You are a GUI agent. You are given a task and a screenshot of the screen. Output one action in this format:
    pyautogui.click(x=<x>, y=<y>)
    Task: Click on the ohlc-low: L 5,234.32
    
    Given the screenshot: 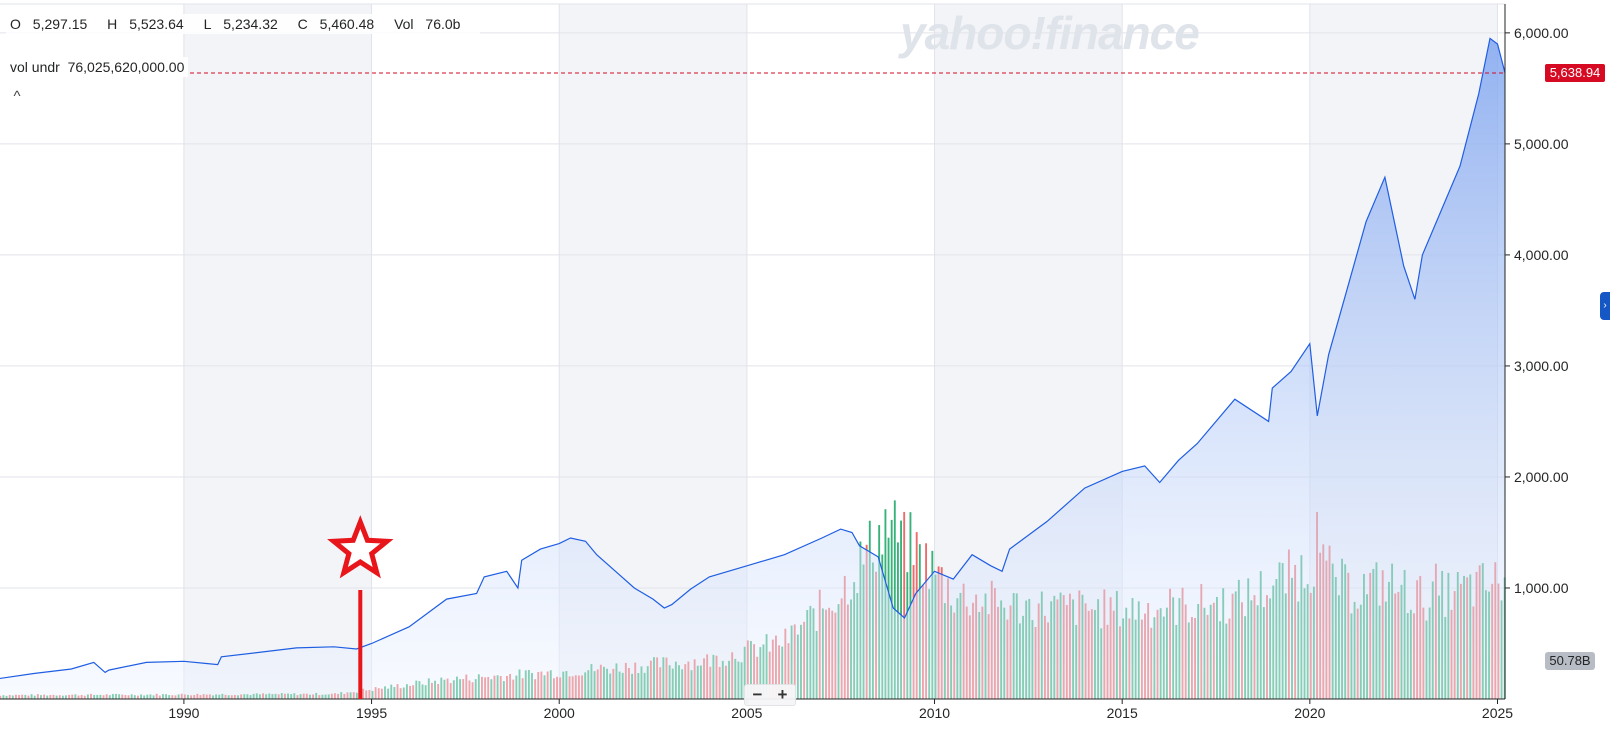 What is the action you would take?
    pyautogui.click(x=240, y=24)
    